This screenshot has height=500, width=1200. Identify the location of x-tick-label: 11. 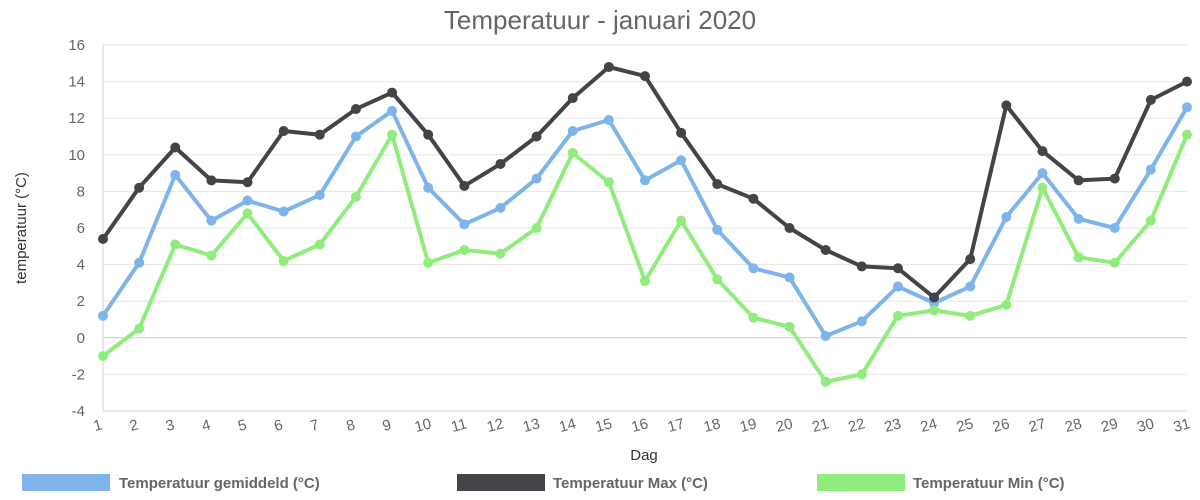
(458, 425).